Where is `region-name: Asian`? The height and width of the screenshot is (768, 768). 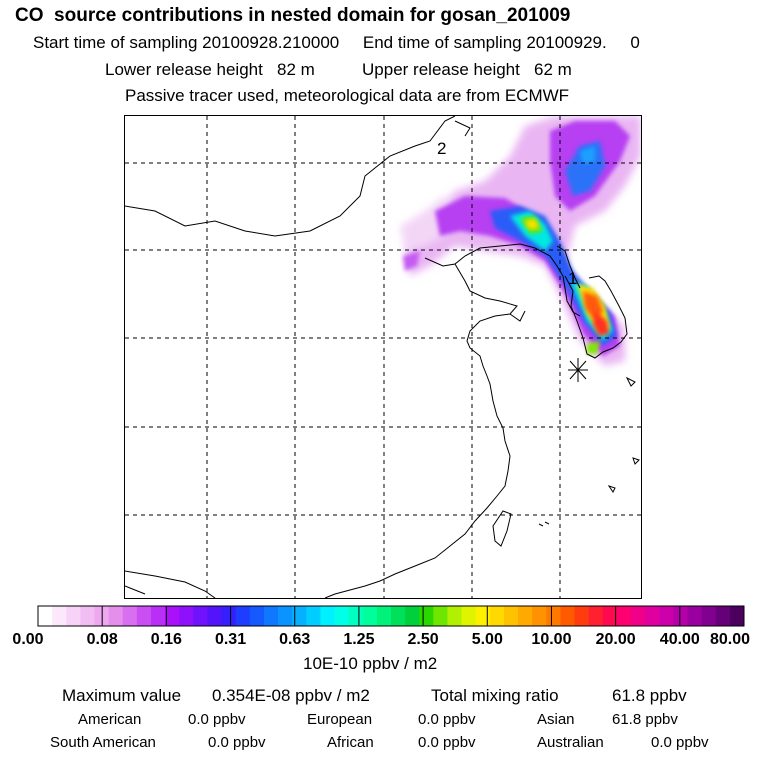
region-name: Asian is located at coordinates (556, 719).